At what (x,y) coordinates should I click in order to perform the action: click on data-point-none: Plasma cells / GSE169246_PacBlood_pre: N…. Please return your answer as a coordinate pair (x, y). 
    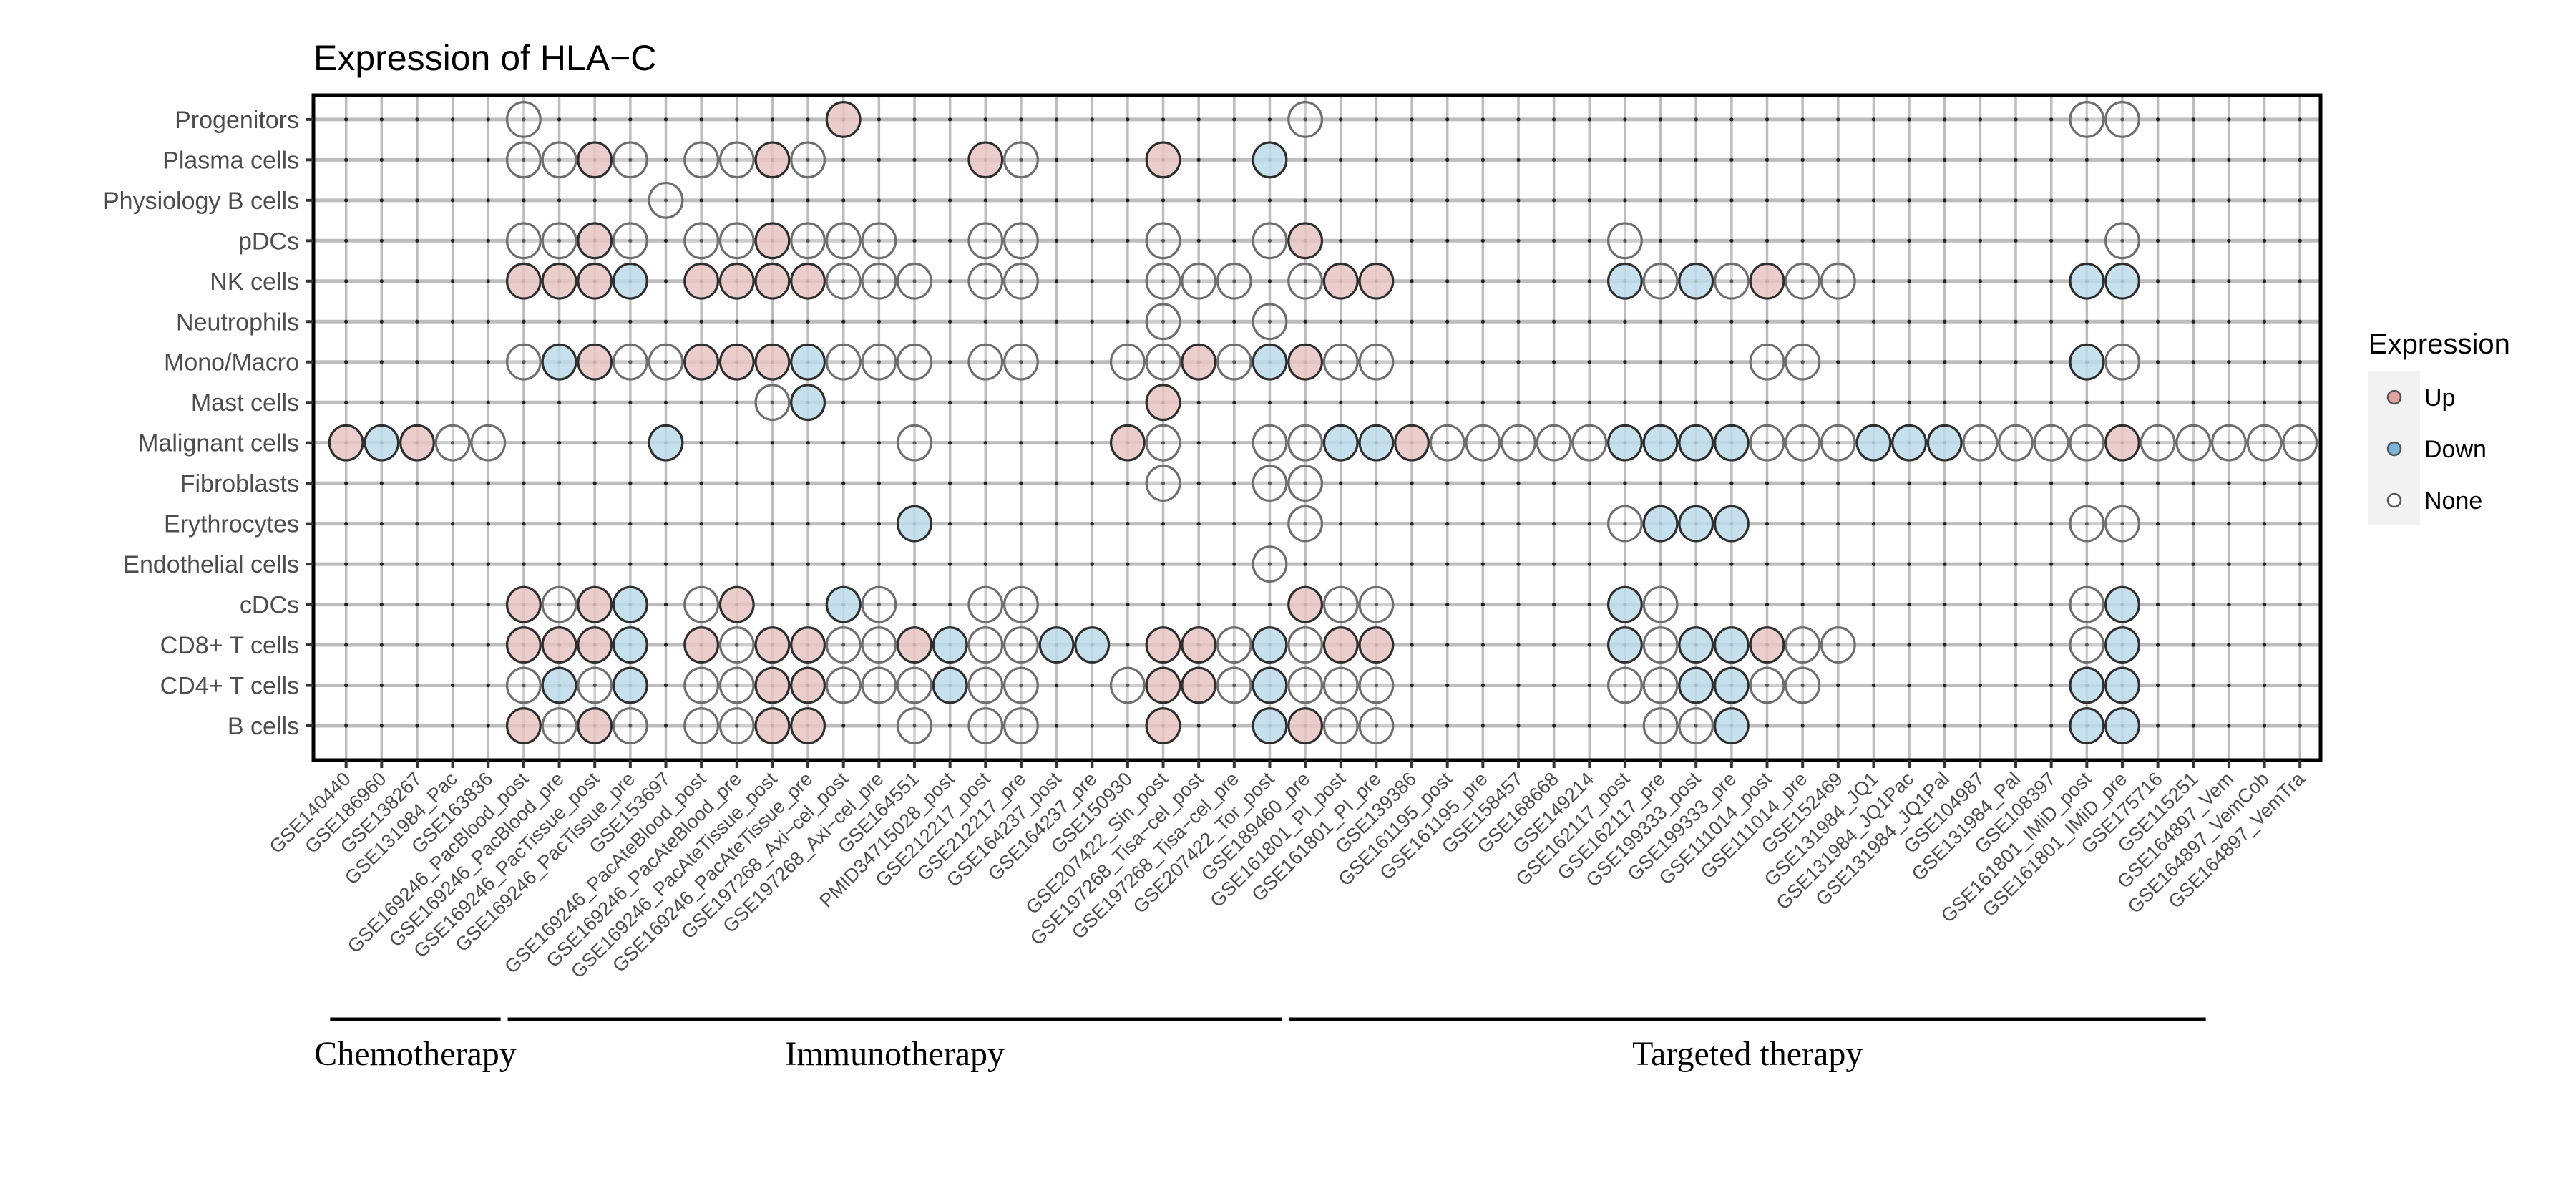
    Looking at the image, I should click on (559, 160).